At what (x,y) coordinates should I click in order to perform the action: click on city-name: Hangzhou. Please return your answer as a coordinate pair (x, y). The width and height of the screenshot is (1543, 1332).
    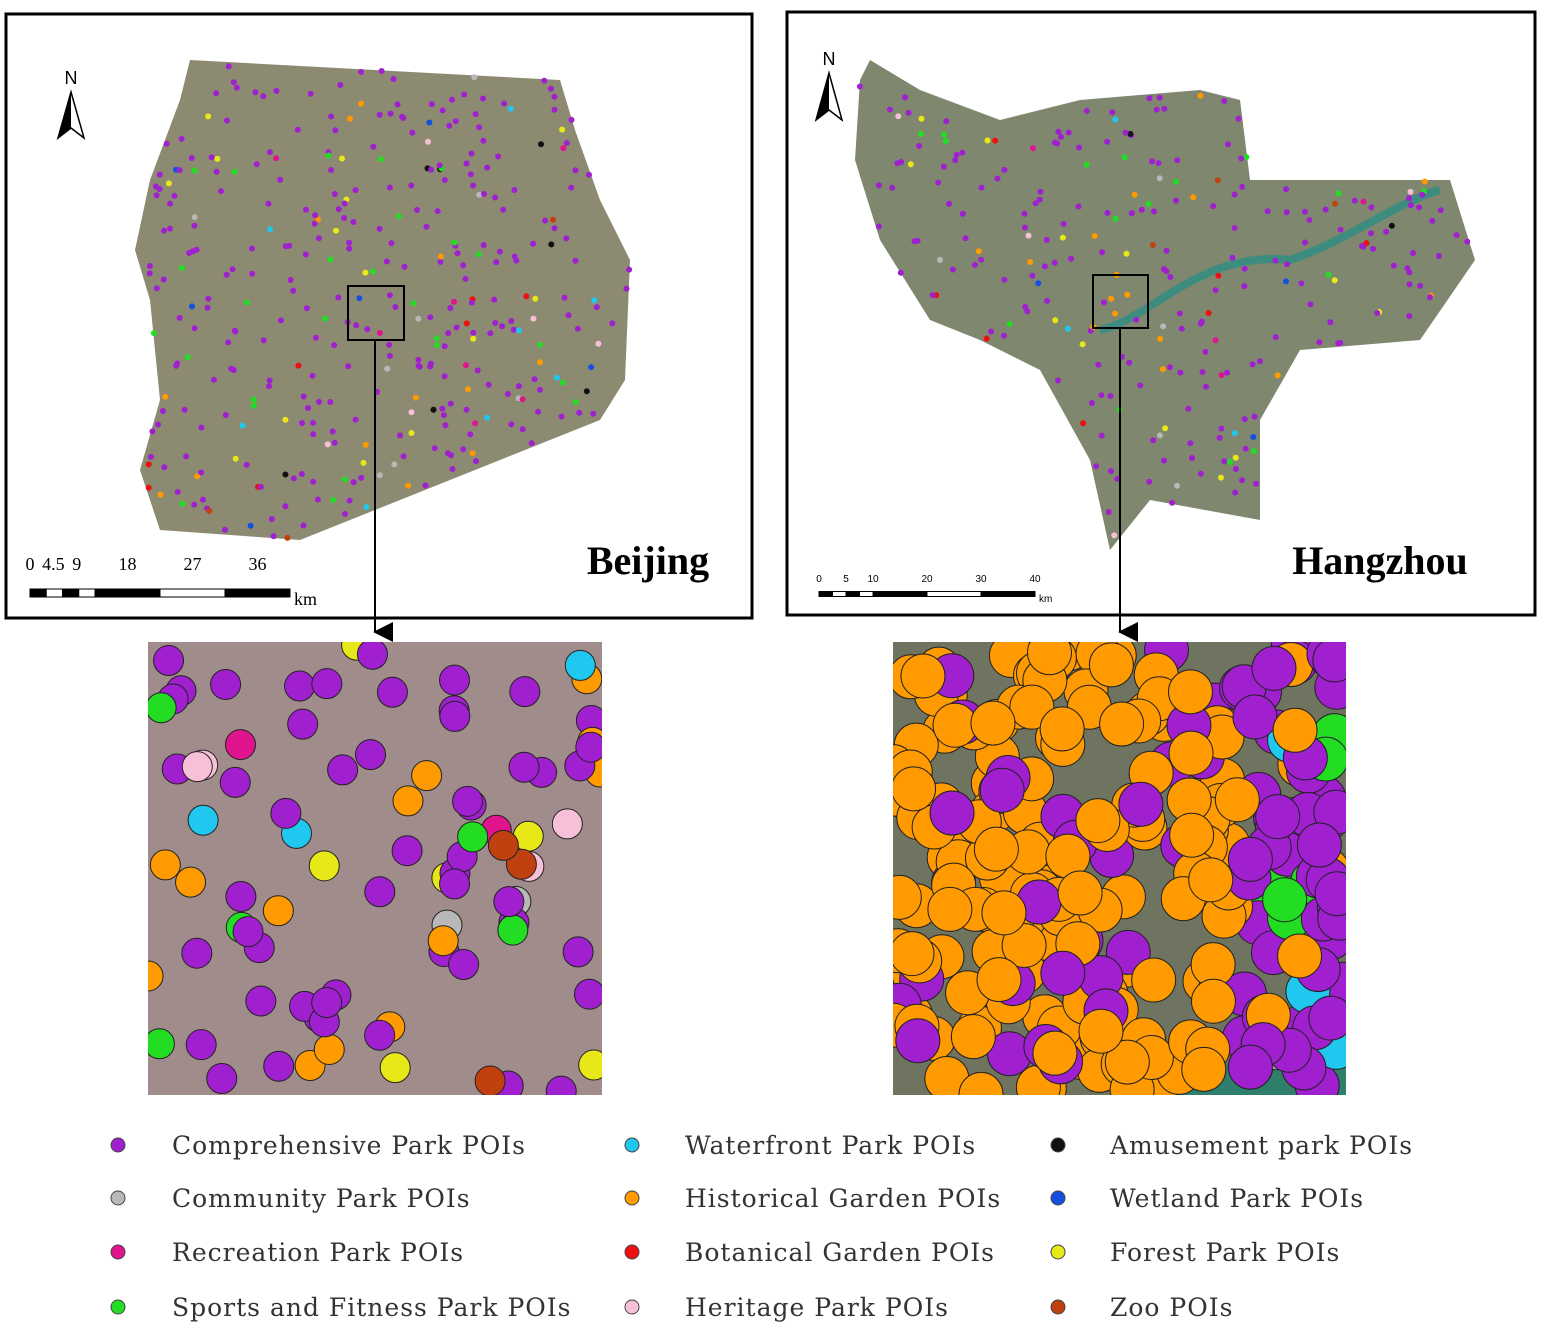
    Looking at the image, I should click on (1380, 560).